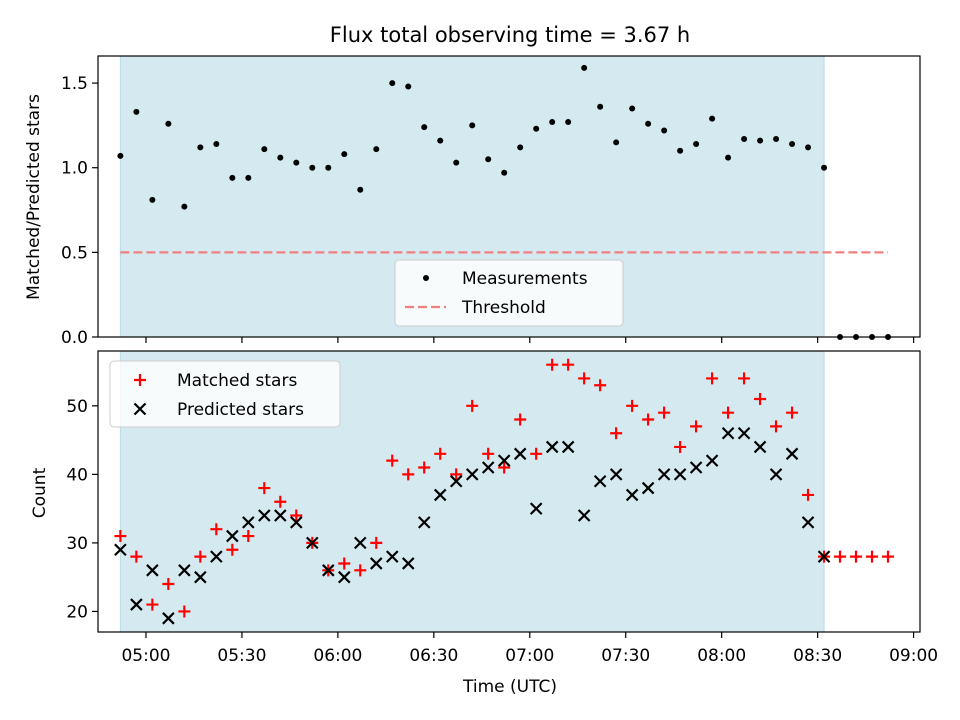 This screenshot has width=960, height=720. Describe the element at coordinates (74, 253) in the screenshot. I see `y-tick-label: 0.5` at that location.